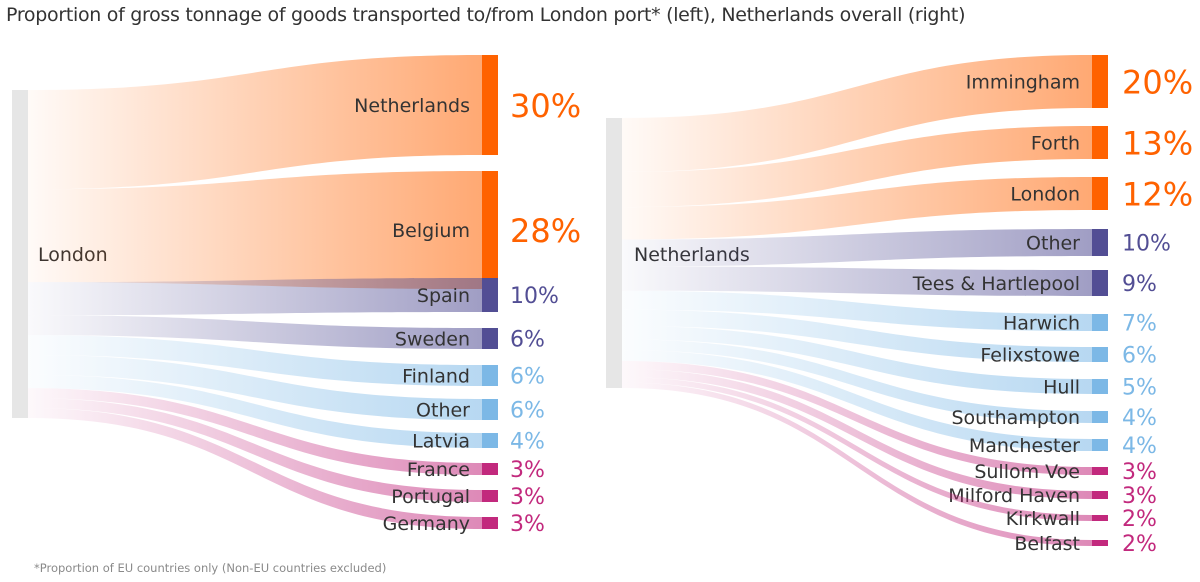 Image resolution: width=1200 pixels, height=582 pixels. What do you see at coordinates (1139, 519) in the screenshot?
I see `netherlands-kirkwall-value: 2%` at bounding box center [1139, 519].